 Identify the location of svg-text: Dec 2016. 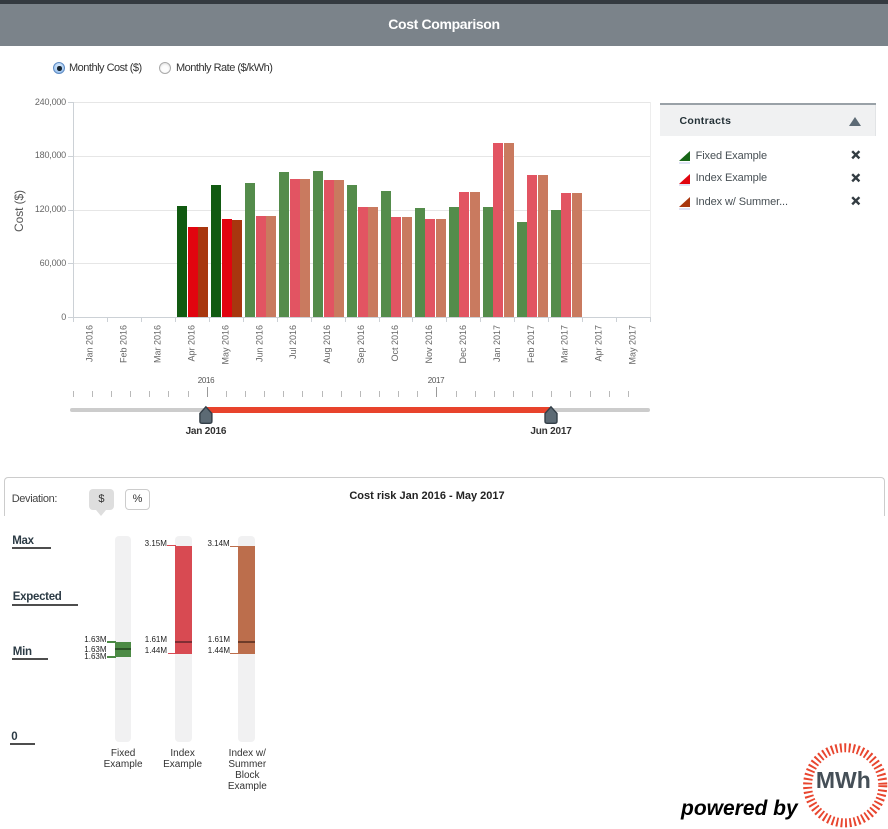
(463, 344).